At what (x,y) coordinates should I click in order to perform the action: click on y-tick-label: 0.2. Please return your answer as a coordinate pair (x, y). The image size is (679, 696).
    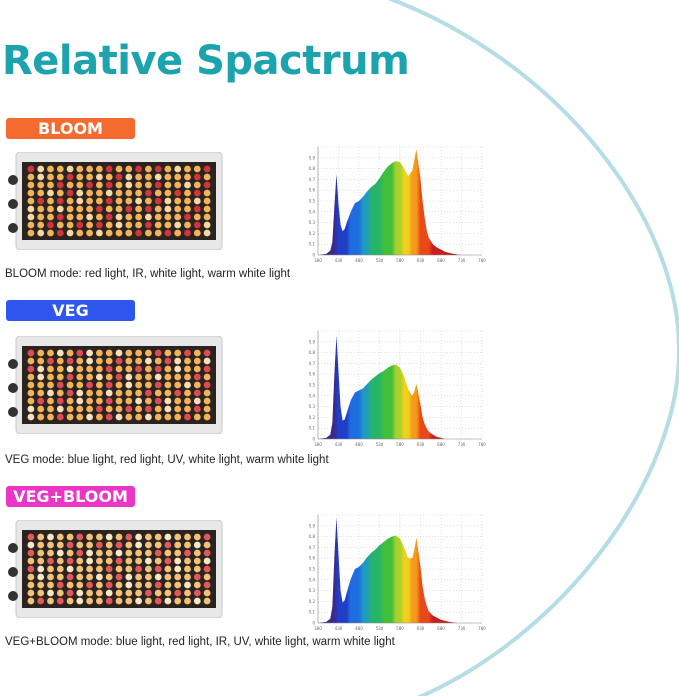
    Looking at the image, I should click on (312, 417).